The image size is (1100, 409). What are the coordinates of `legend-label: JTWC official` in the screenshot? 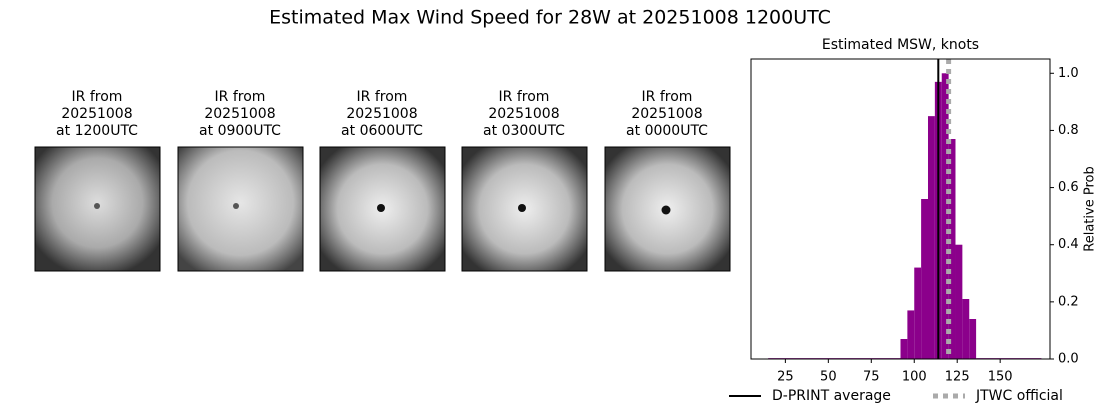 It's located at (1019, 396).